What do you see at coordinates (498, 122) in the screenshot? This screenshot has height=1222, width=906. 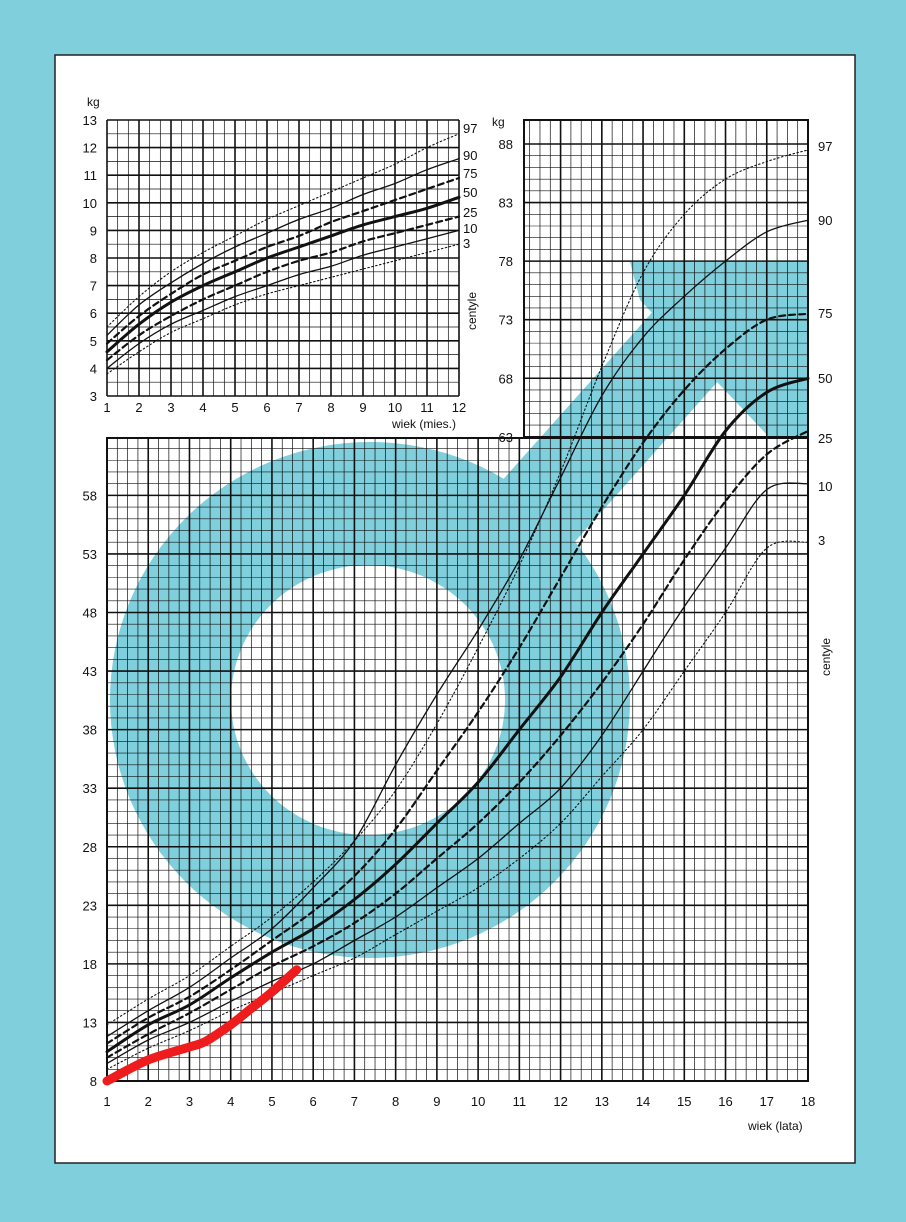 I see `child-ylabel: kg` at bounding box center [498, 122].